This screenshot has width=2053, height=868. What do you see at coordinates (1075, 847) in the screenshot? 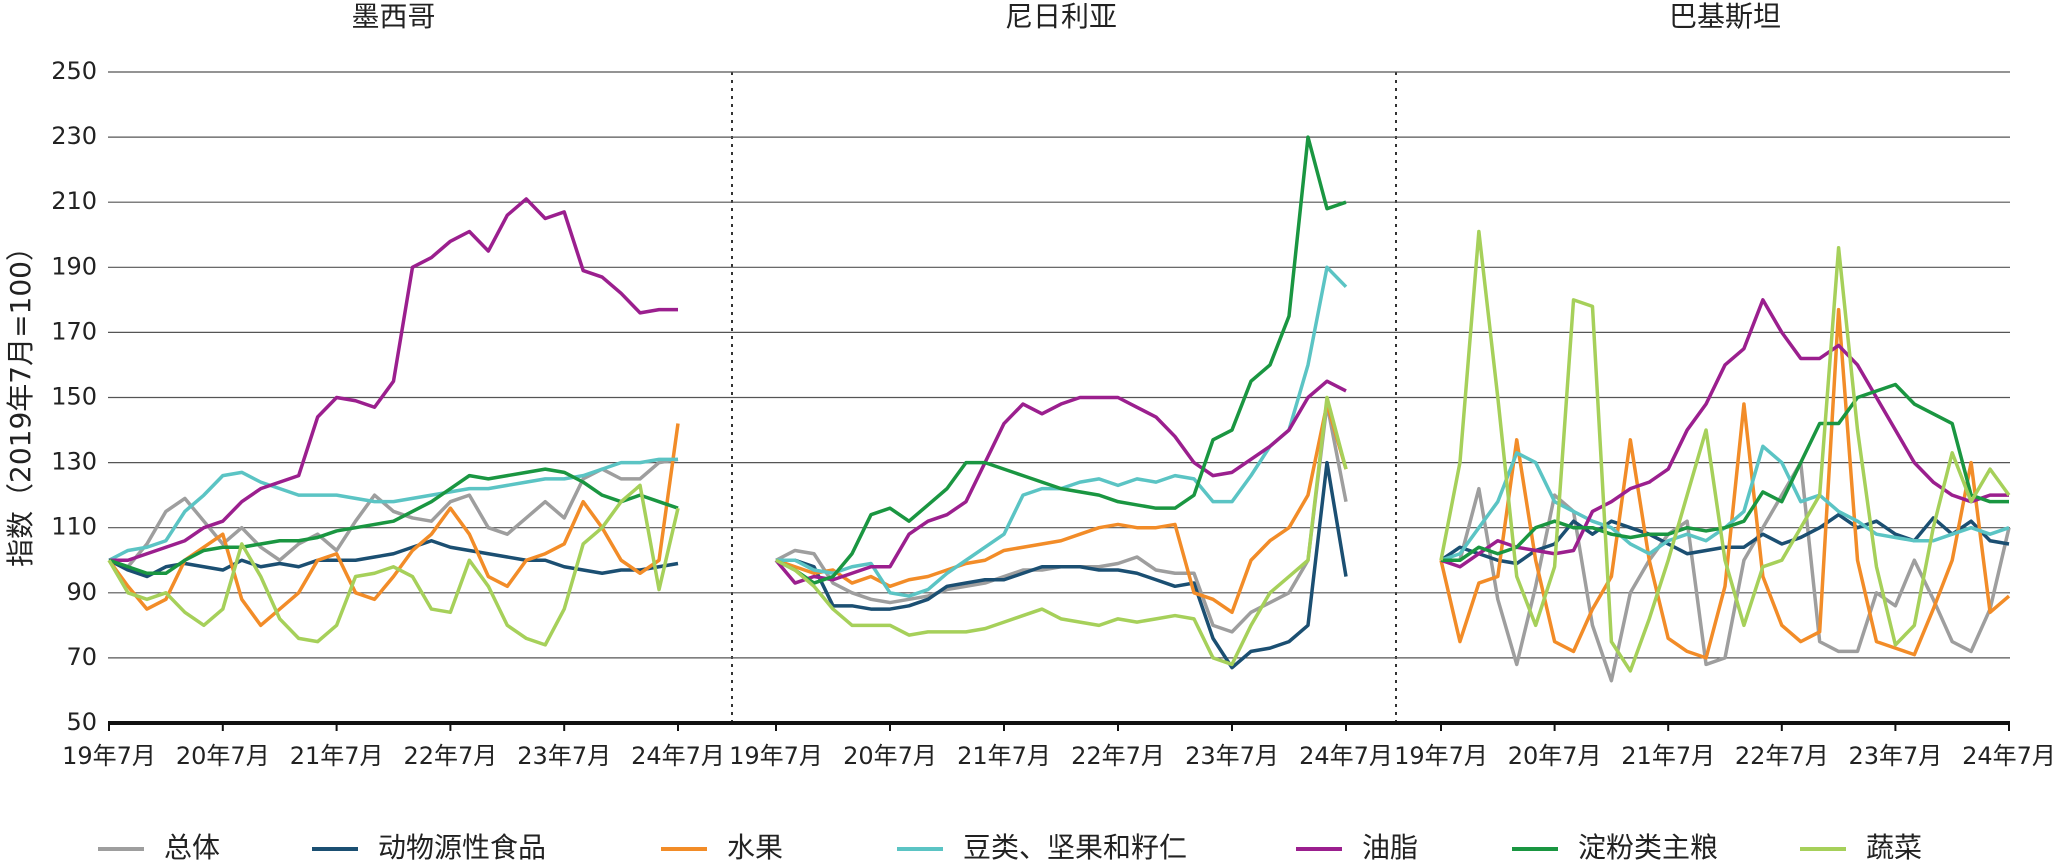
I see `legend-label: 豆类、坚果和籽仁` at bounding box center [1075, 847].